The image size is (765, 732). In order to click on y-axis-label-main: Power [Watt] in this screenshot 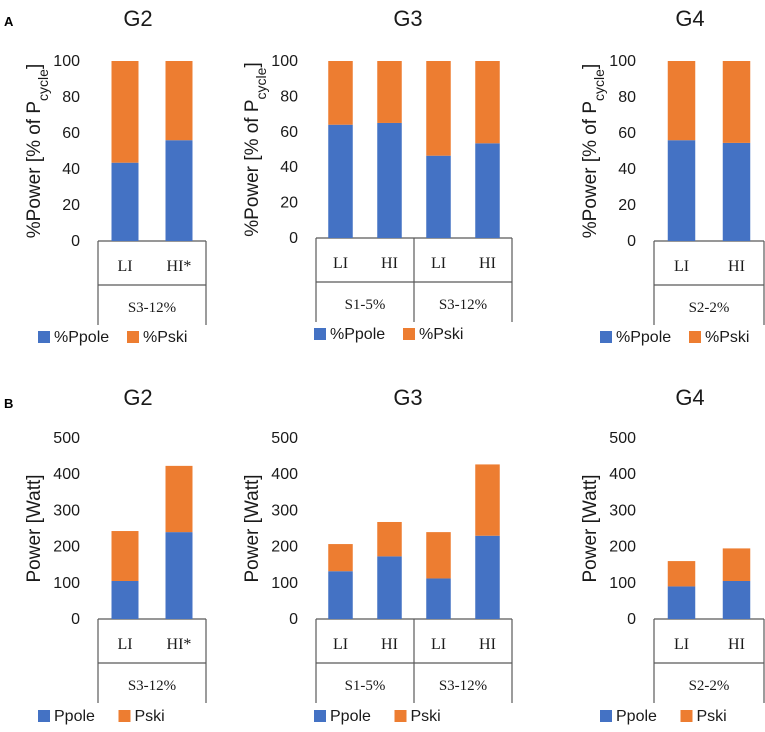, I will do `click(34, 528)`.